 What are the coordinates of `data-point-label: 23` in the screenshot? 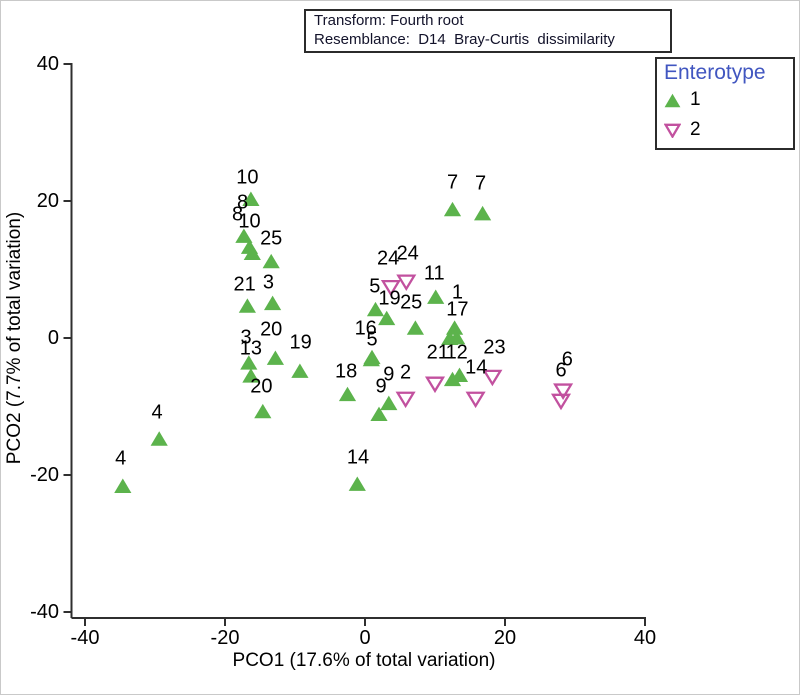 It's located at (494, 347).